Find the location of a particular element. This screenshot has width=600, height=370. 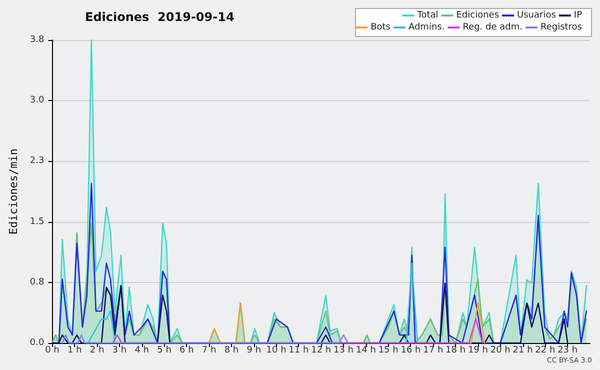

x-tick-label: 13 h is located at coordinates (344, 351).